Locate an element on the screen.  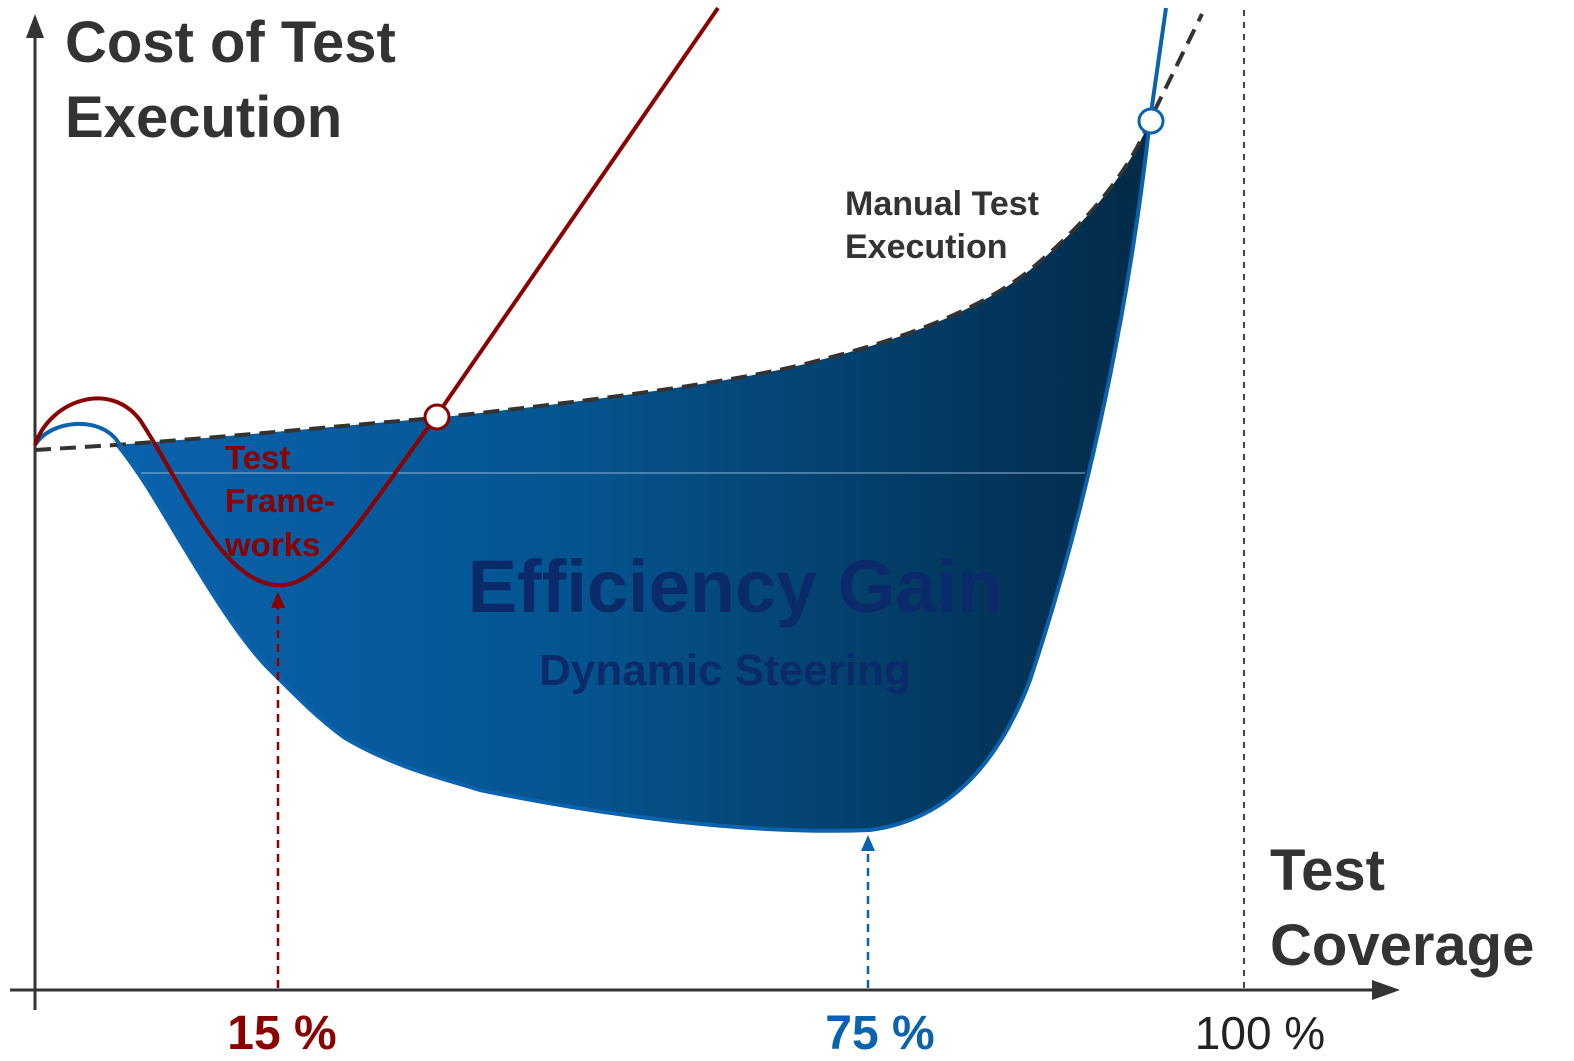
frameworks-label: works is located at coordinates (272, 544).